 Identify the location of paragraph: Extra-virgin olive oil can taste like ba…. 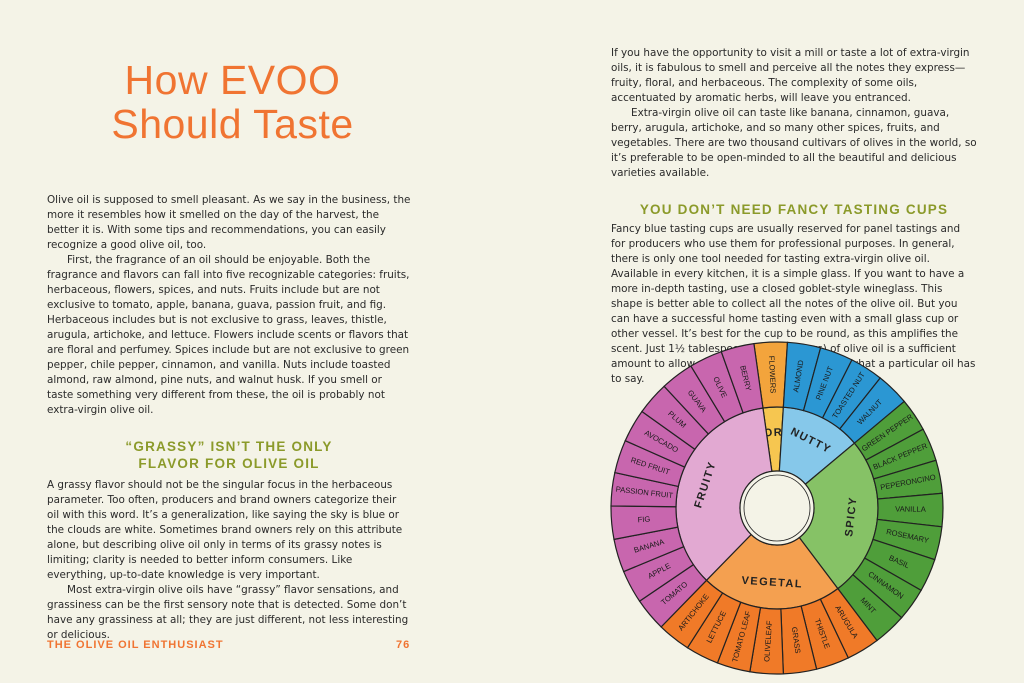
(794, 143).